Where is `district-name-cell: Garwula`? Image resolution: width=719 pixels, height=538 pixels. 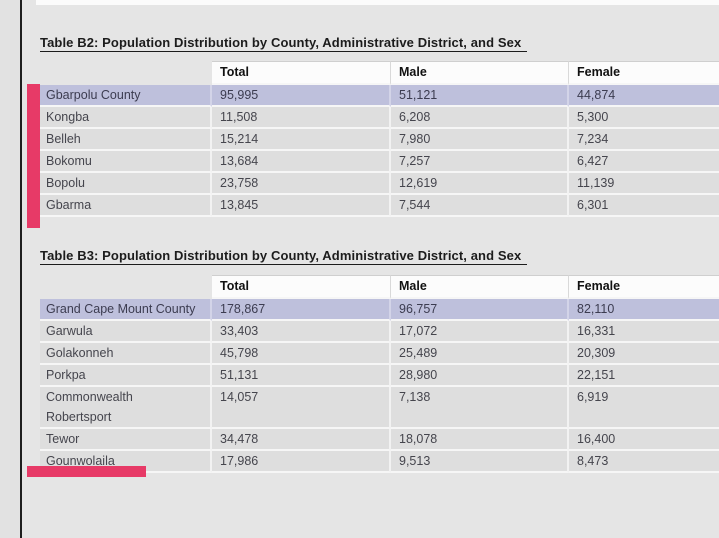
district-name-cell: Garwula is located at coordinates (126, 332).